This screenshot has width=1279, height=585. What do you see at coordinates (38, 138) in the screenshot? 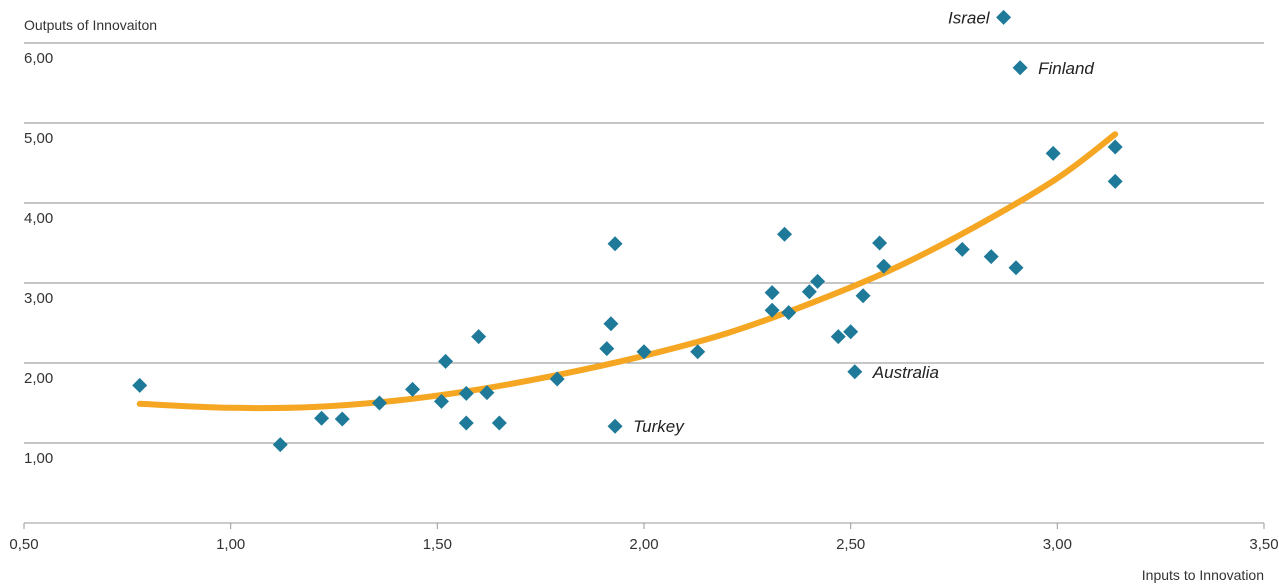
I see `y-tick-label: 5,00` at bounding box center [38, 138].